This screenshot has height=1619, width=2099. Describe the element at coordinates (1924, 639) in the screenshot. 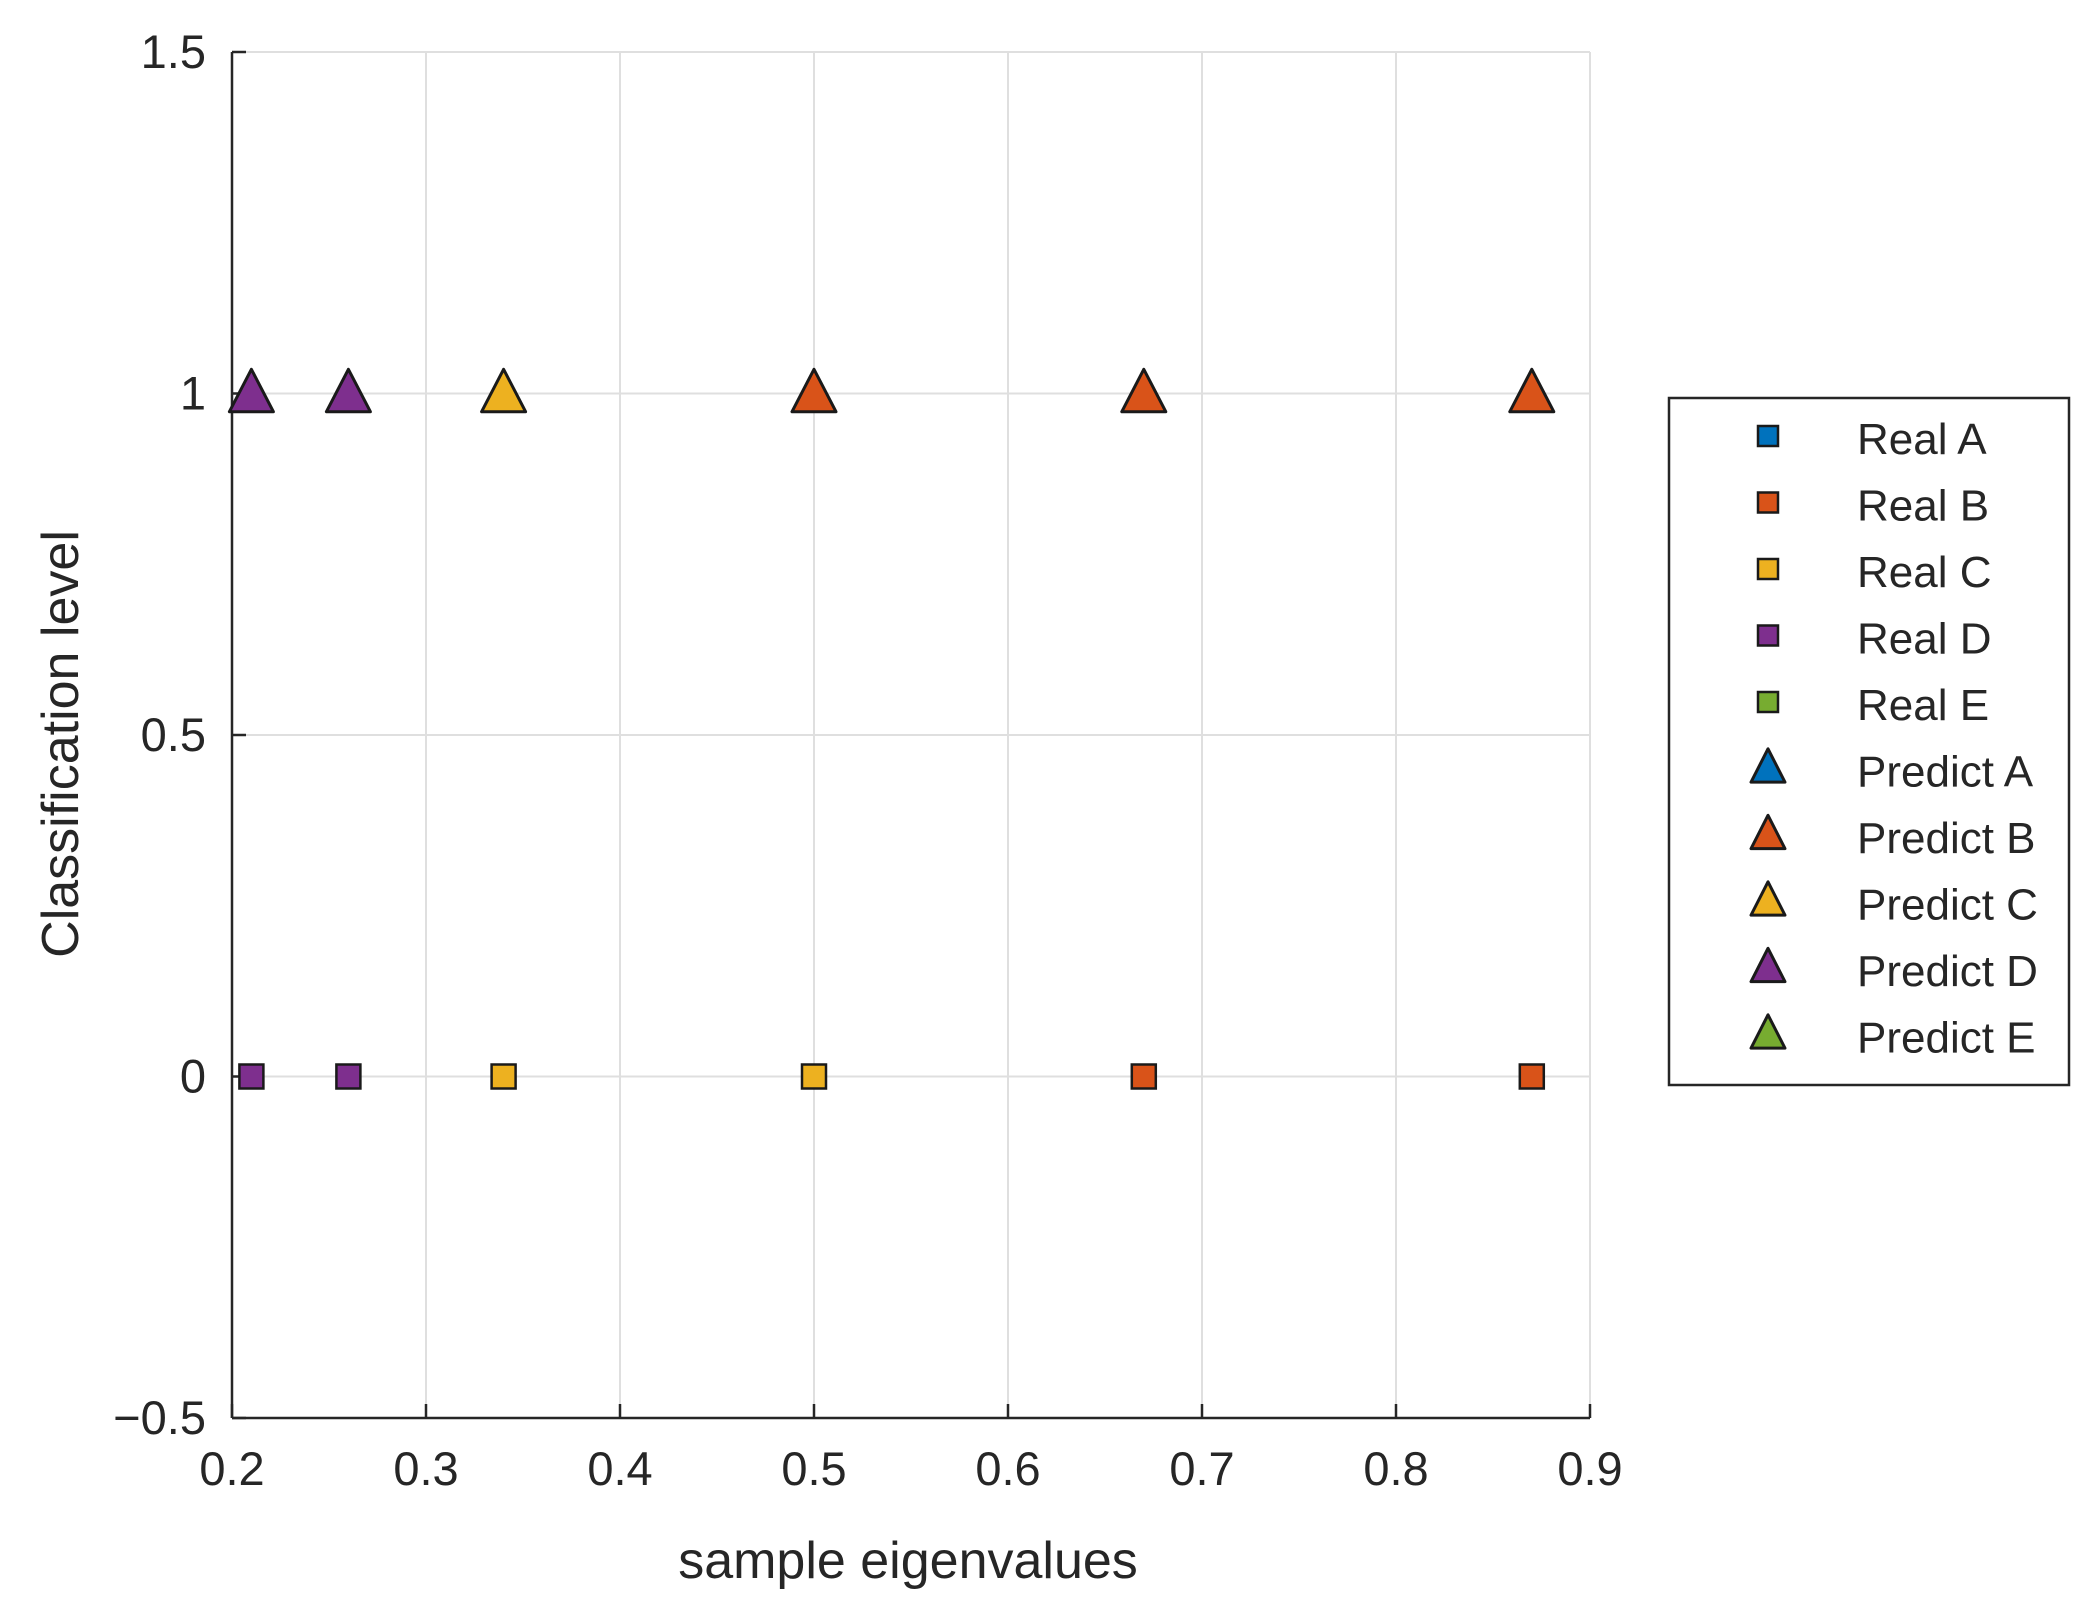

I see `legend-label: Real D` at that location.